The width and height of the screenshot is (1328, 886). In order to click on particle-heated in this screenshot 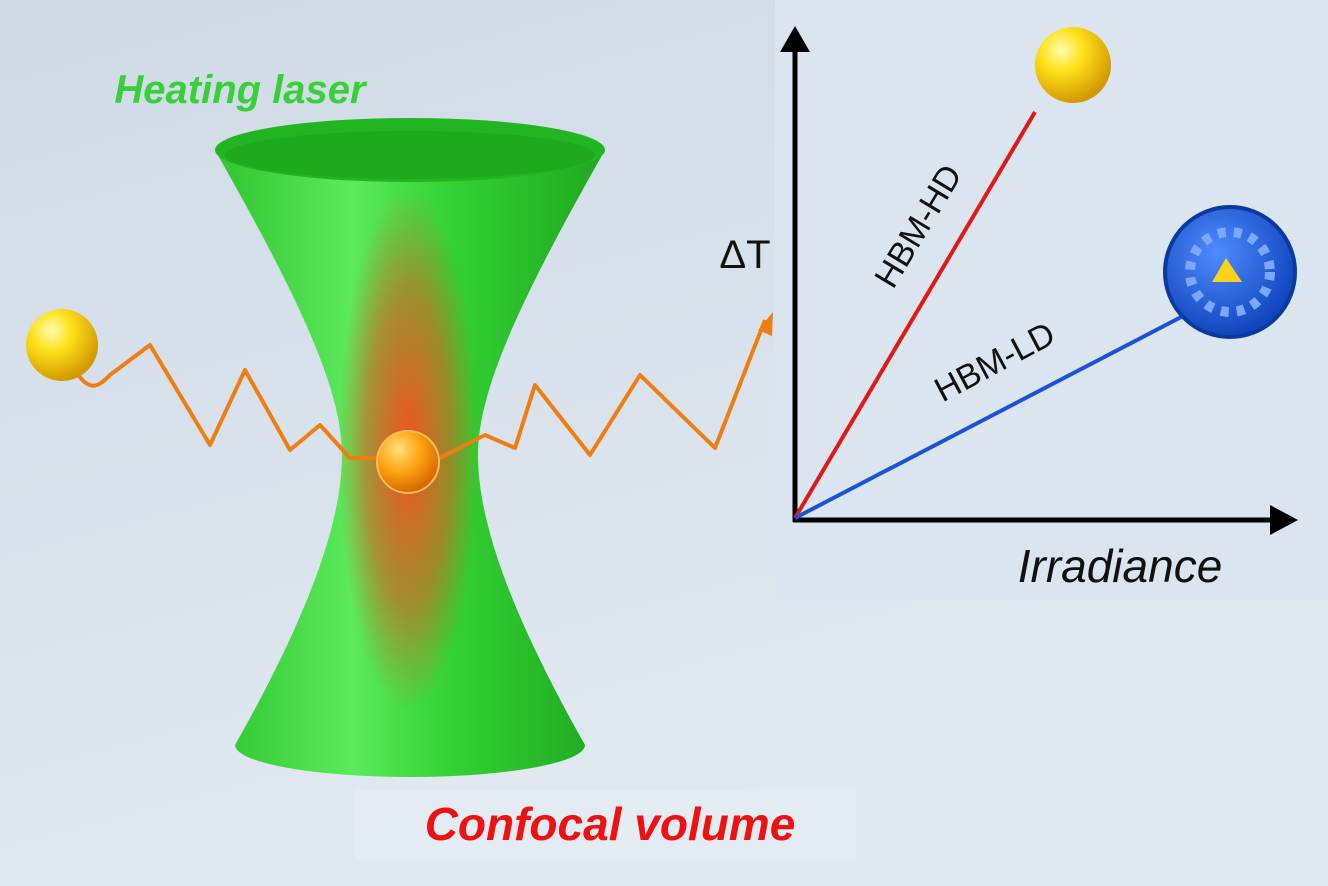, I will do `click(408, 462)`.